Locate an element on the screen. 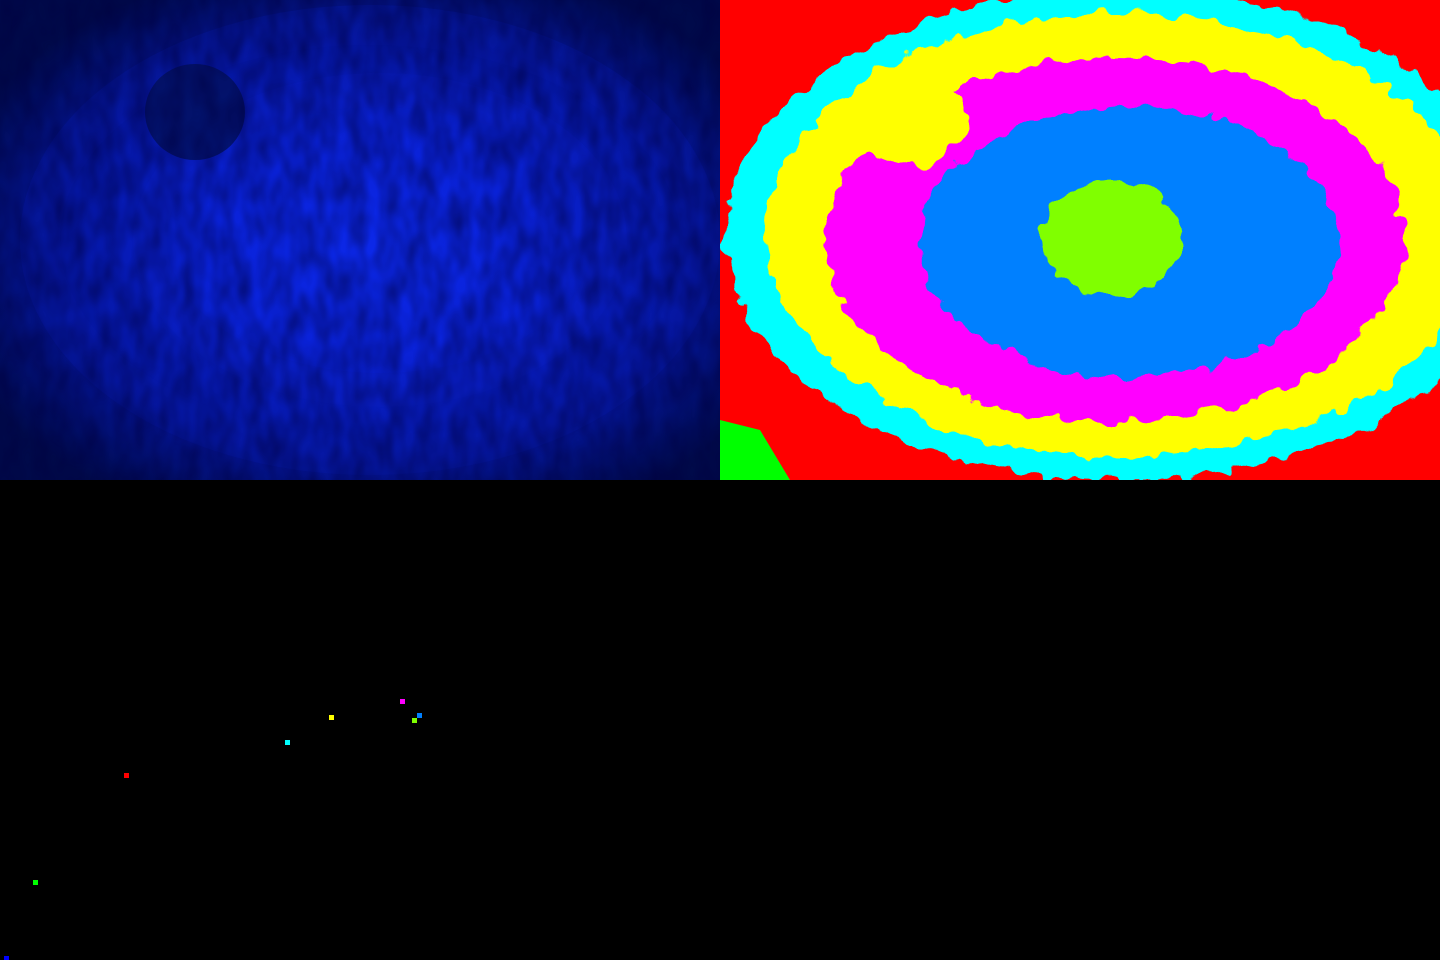  region-green is located at coordinates (755, 450).